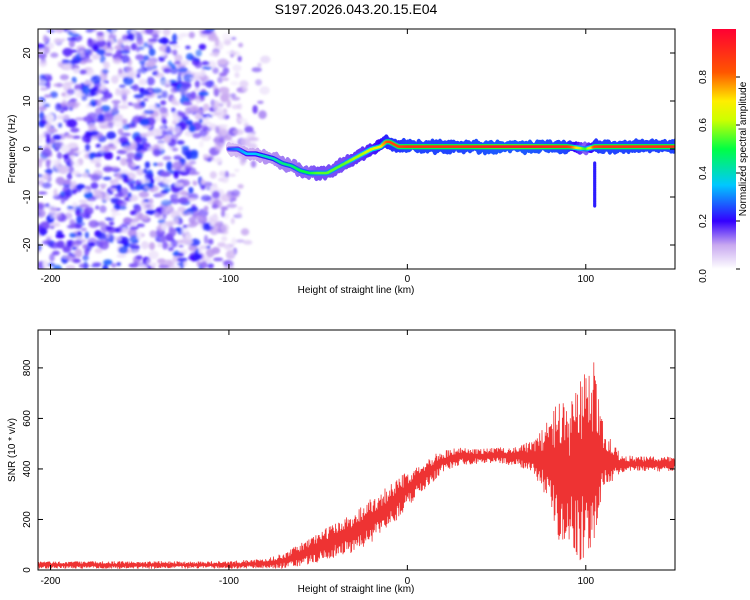 The height and width of the screenshot is (600, 750). I want to click on x-tick-label: 100, so click(585, 581).